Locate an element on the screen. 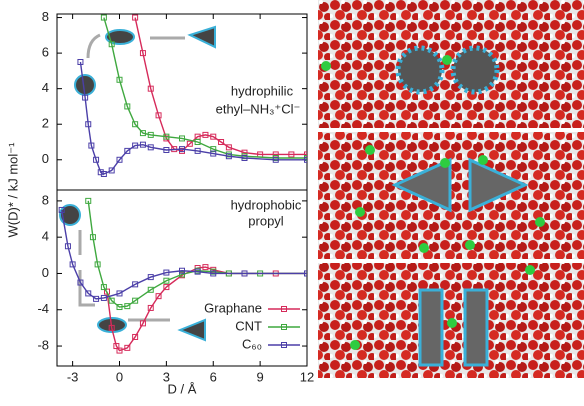  annotation: ethyl–NH₃⁺Cl⁻ is located at coordinates (258, 108).